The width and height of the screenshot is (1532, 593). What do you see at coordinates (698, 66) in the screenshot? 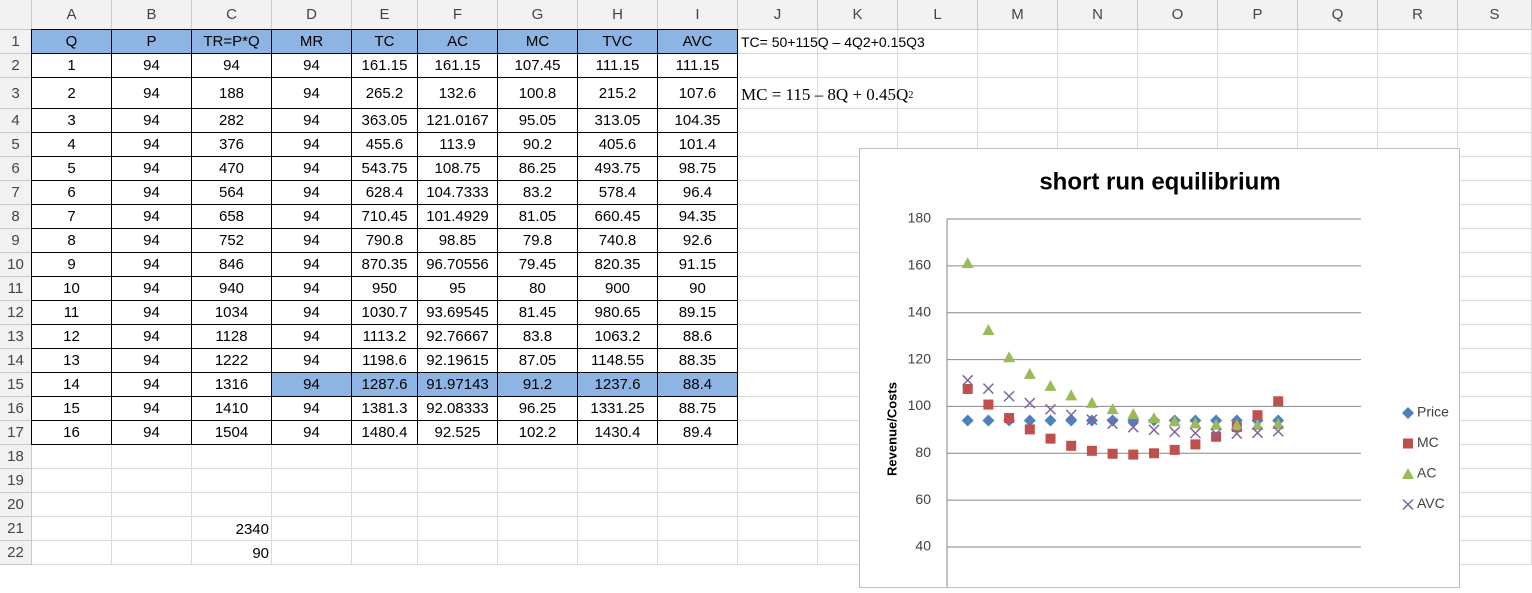
I see `table-cell: 111.15` at bounding box center [698, 66].